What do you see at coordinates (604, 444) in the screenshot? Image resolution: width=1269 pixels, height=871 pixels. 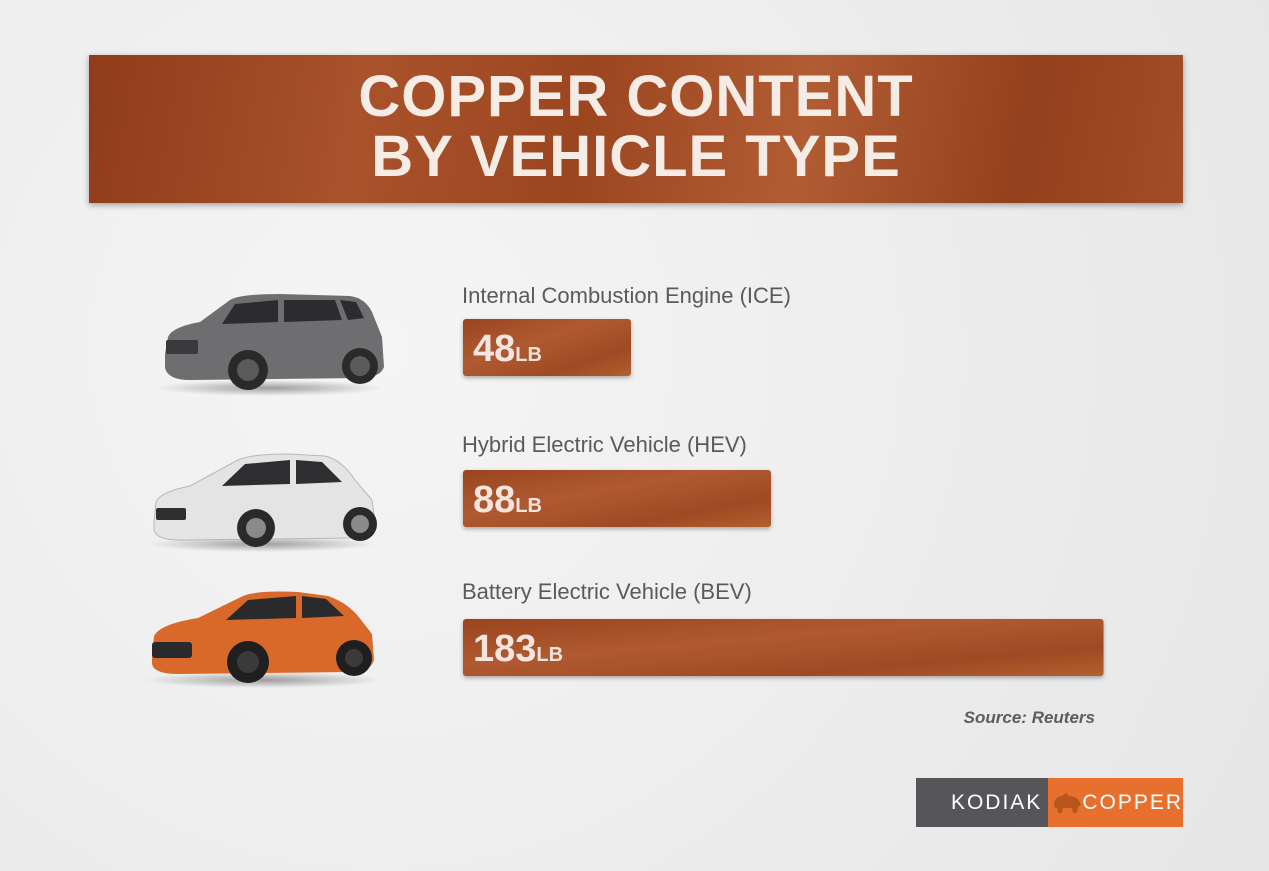 I see `category-label: Hybrid Electric Vehicle (HEV)` at bounding box center [604, 444].